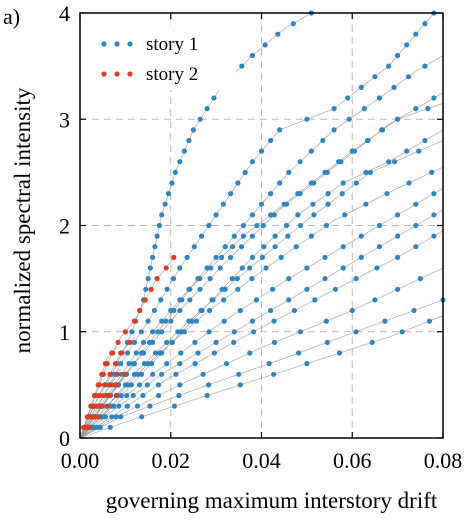 Image resolution: width=474 pixels, height=523 pixels. Describe the element at coordinates (272, 500) in the screenshot. I see `x-axis-title: governing maximum interstory drift` at that location.